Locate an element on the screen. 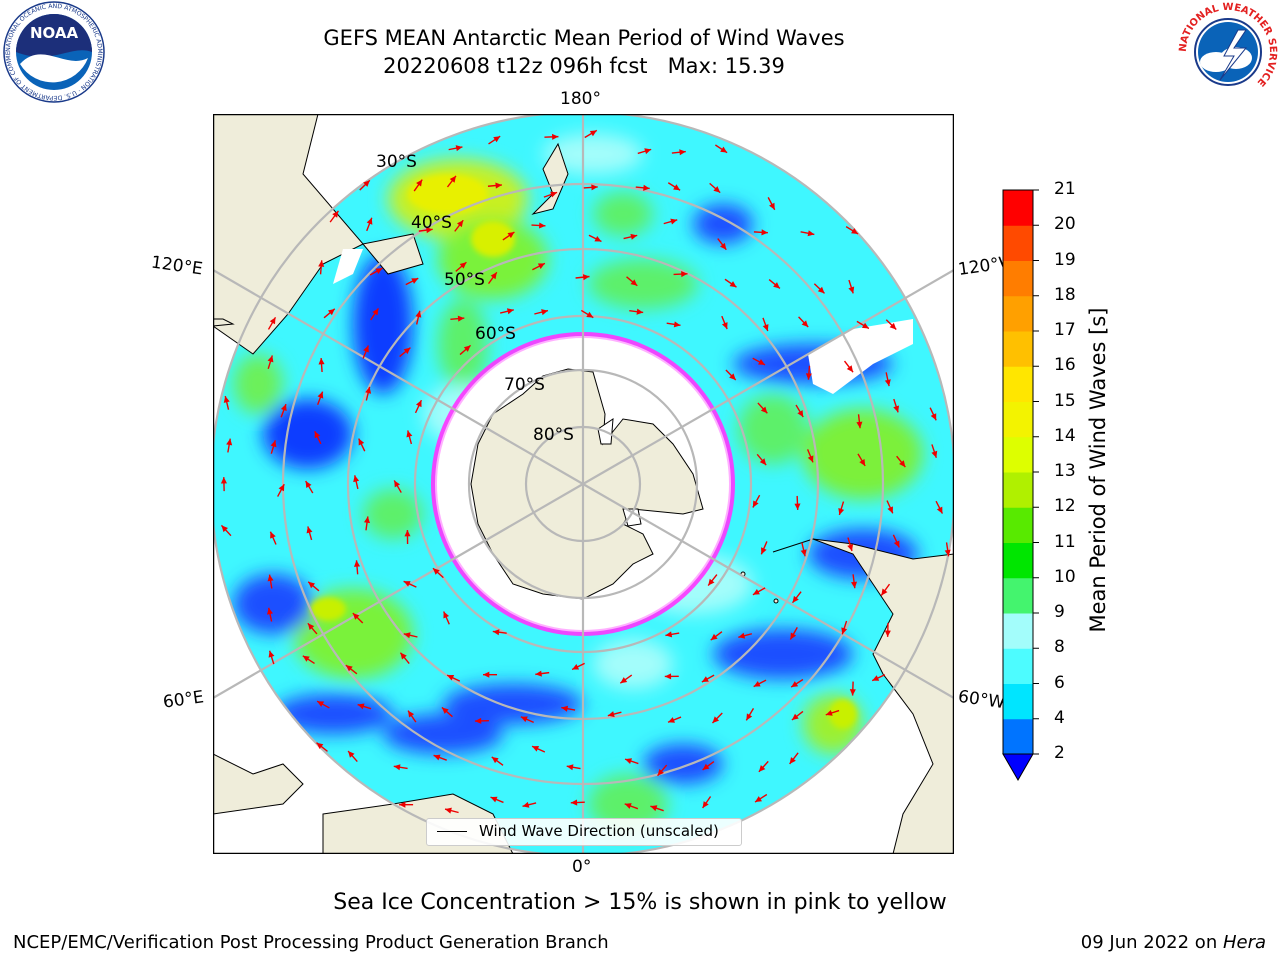 The width and height of the screenshot is (1280, 960). colorbar-title: Mean Period of Wind Waves [s] is located at coordinates (1098, 470).